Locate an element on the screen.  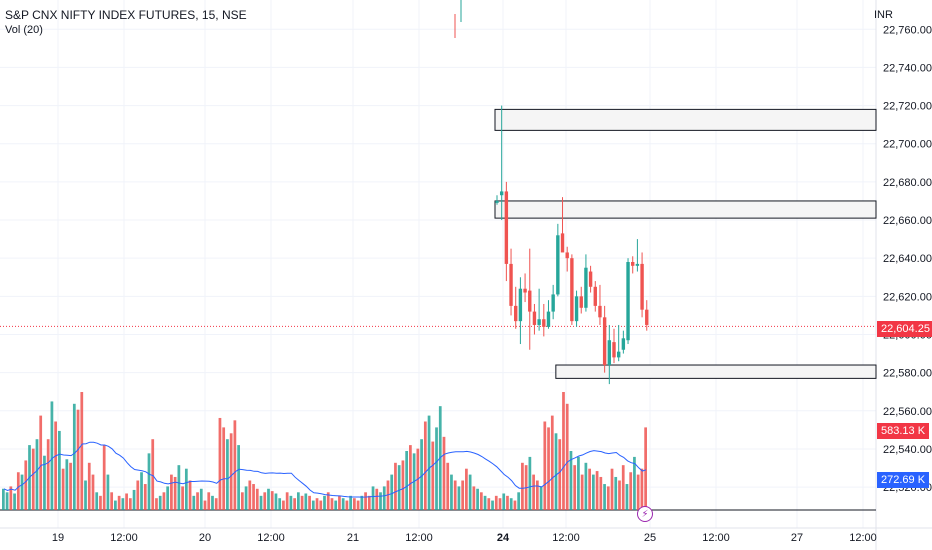
last-price-badge: 22,604.25 is located at coordinates (904, 329).